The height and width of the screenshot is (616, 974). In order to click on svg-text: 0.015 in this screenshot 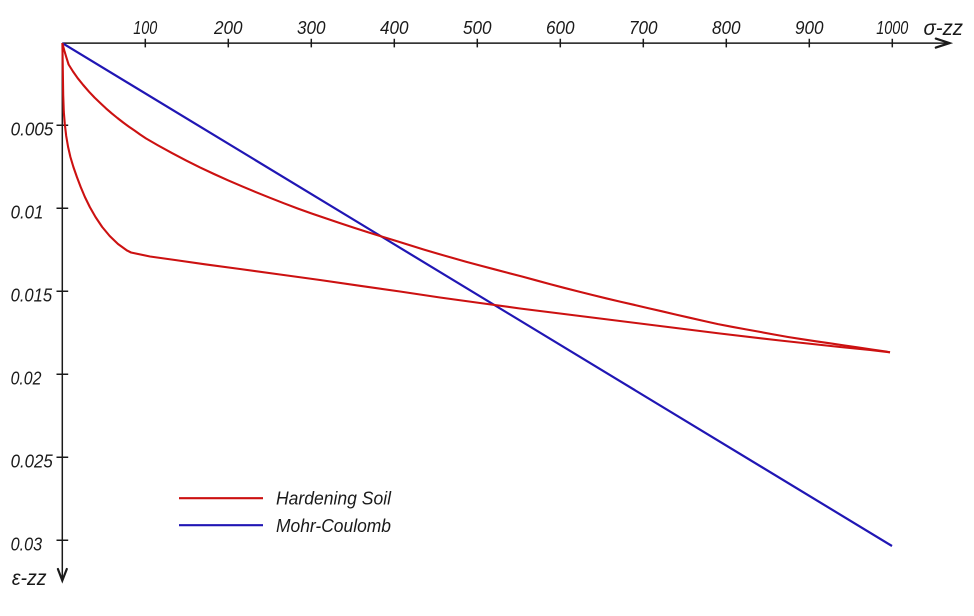, I will do `click(32, 295)`.